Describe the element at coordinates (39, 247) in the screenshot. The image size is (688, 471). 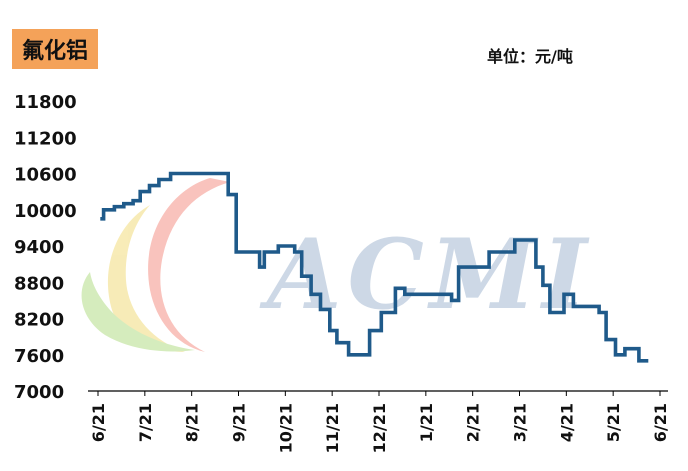
I see `y-tick-label: 9400` at that location.